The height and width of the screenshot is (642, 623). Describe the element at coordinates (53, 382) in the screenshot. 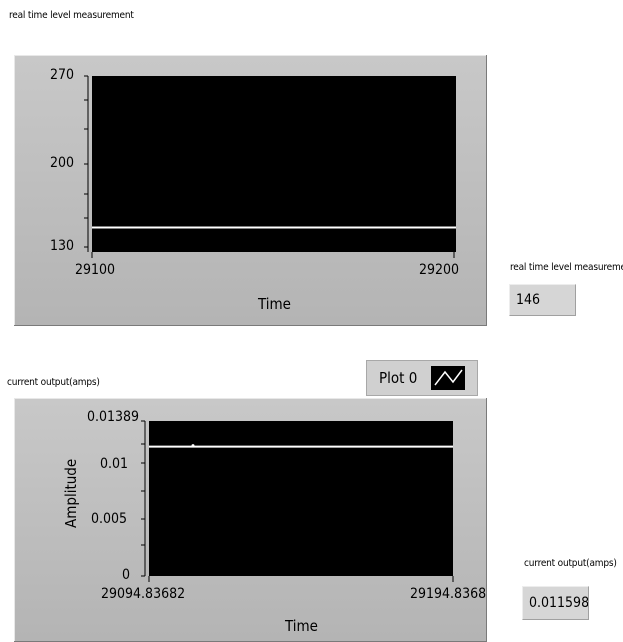

I see `chart2-title: current output(amps)` at that location.